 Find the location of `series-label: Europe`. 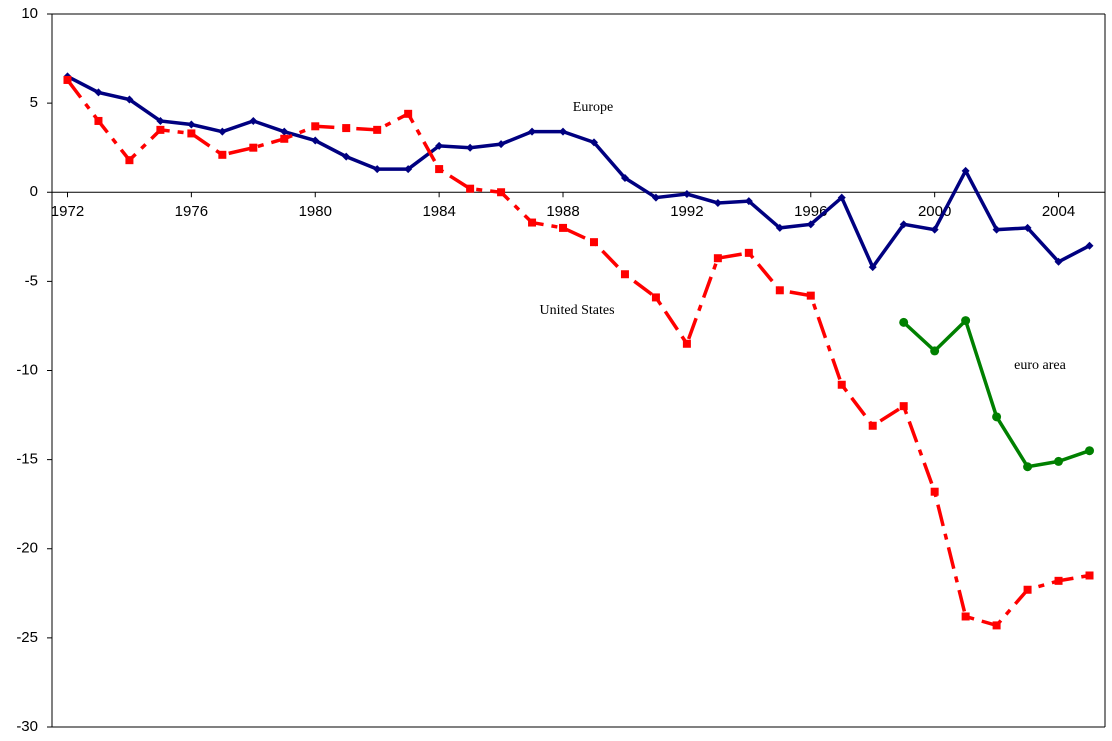

series-label: Europe is located at coordinates (593, 107).